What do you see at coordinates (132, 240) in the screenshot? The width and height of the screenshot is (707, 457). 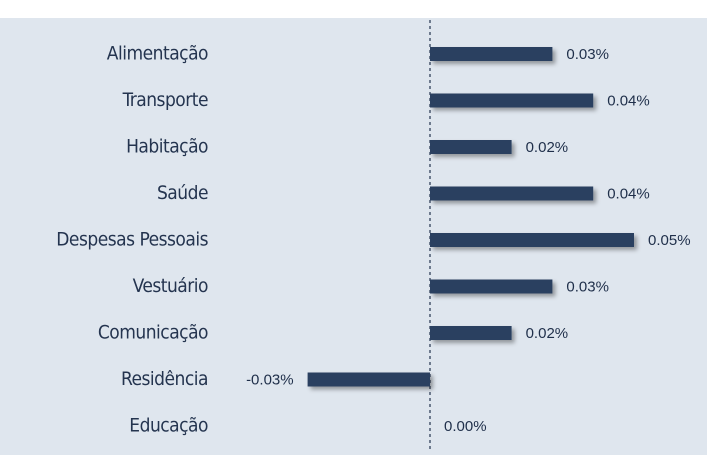 I see `category-label: Despesas Pessoais` at bounding box center [132, 240].